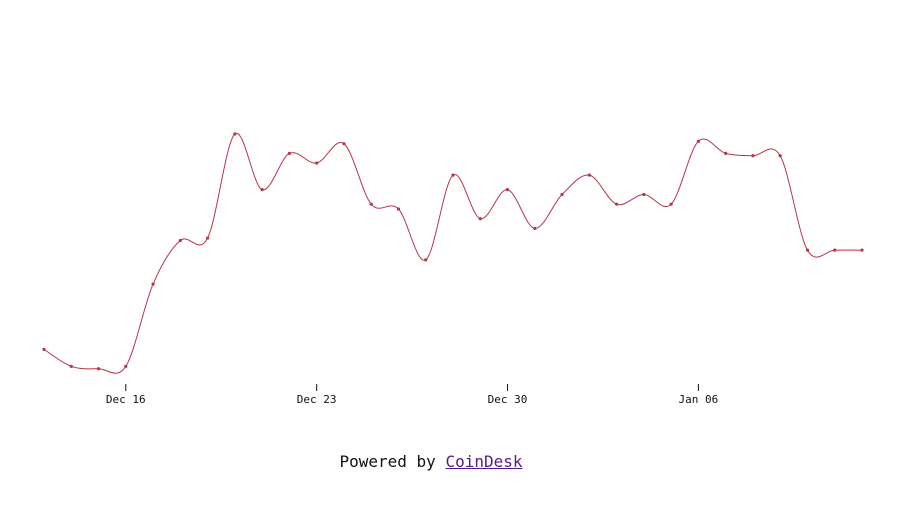 Image resolution: width=913 pixels, height=518 pixels. What do you see at coordinates (484, 461) in the screenshot?
I see `coindesk-link: CoinDesk` at bounding box center [484, 461].